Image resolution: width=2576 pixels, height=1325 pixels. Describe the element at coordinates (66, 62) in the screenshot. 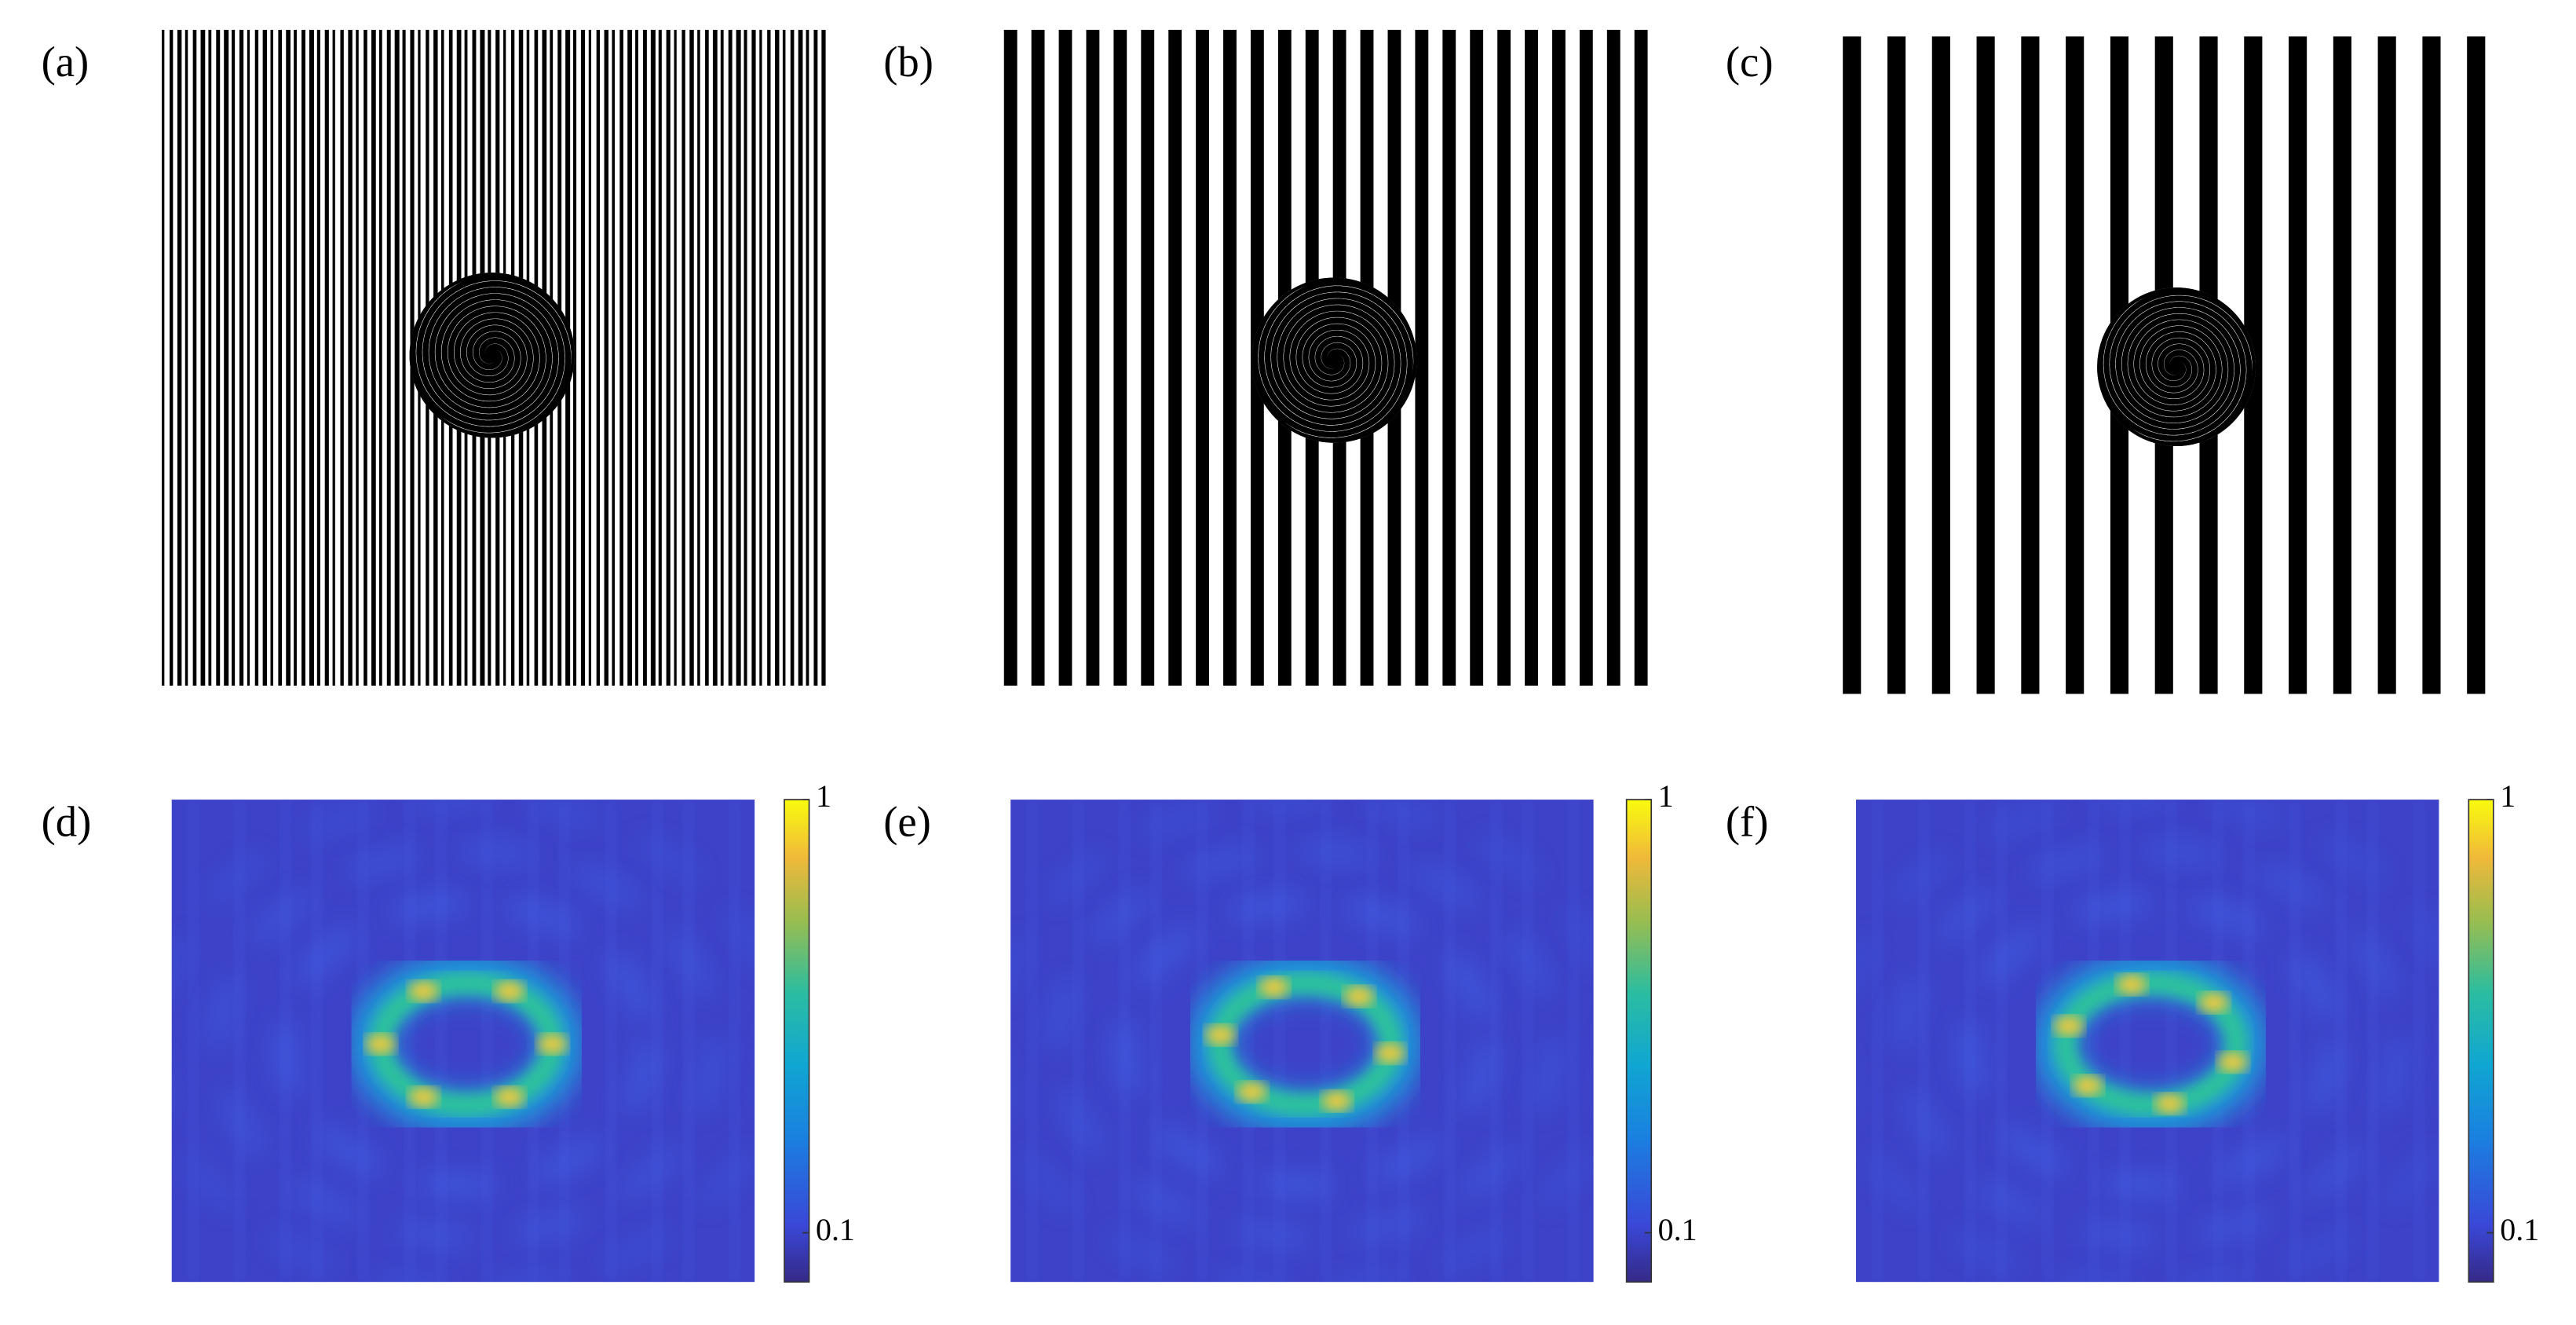

I see `panel-label: (a)` at that location.